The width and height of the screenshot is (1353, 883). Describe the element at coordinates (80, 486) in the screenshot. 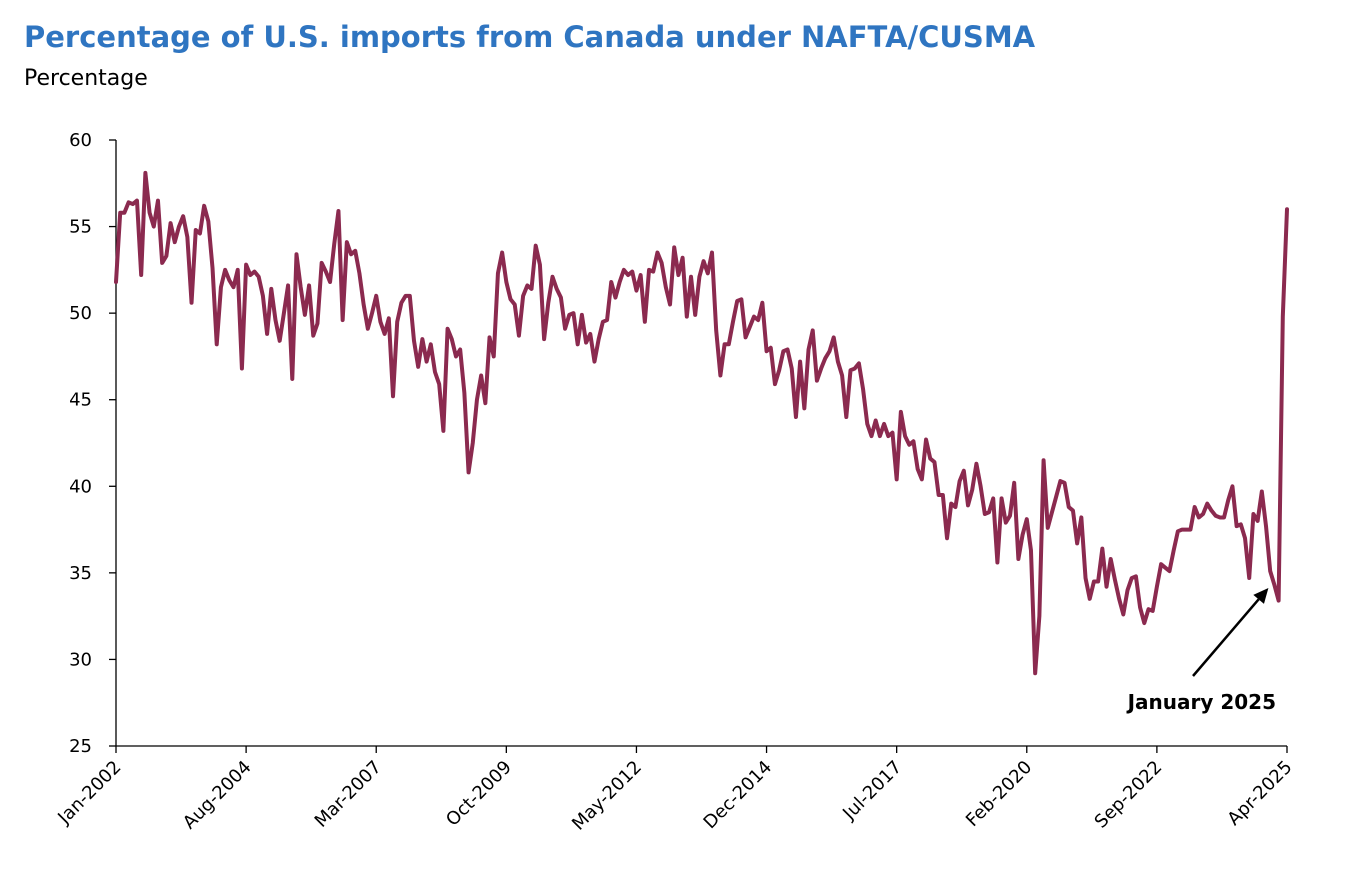

I see `y-tick-label: 40` at that location.